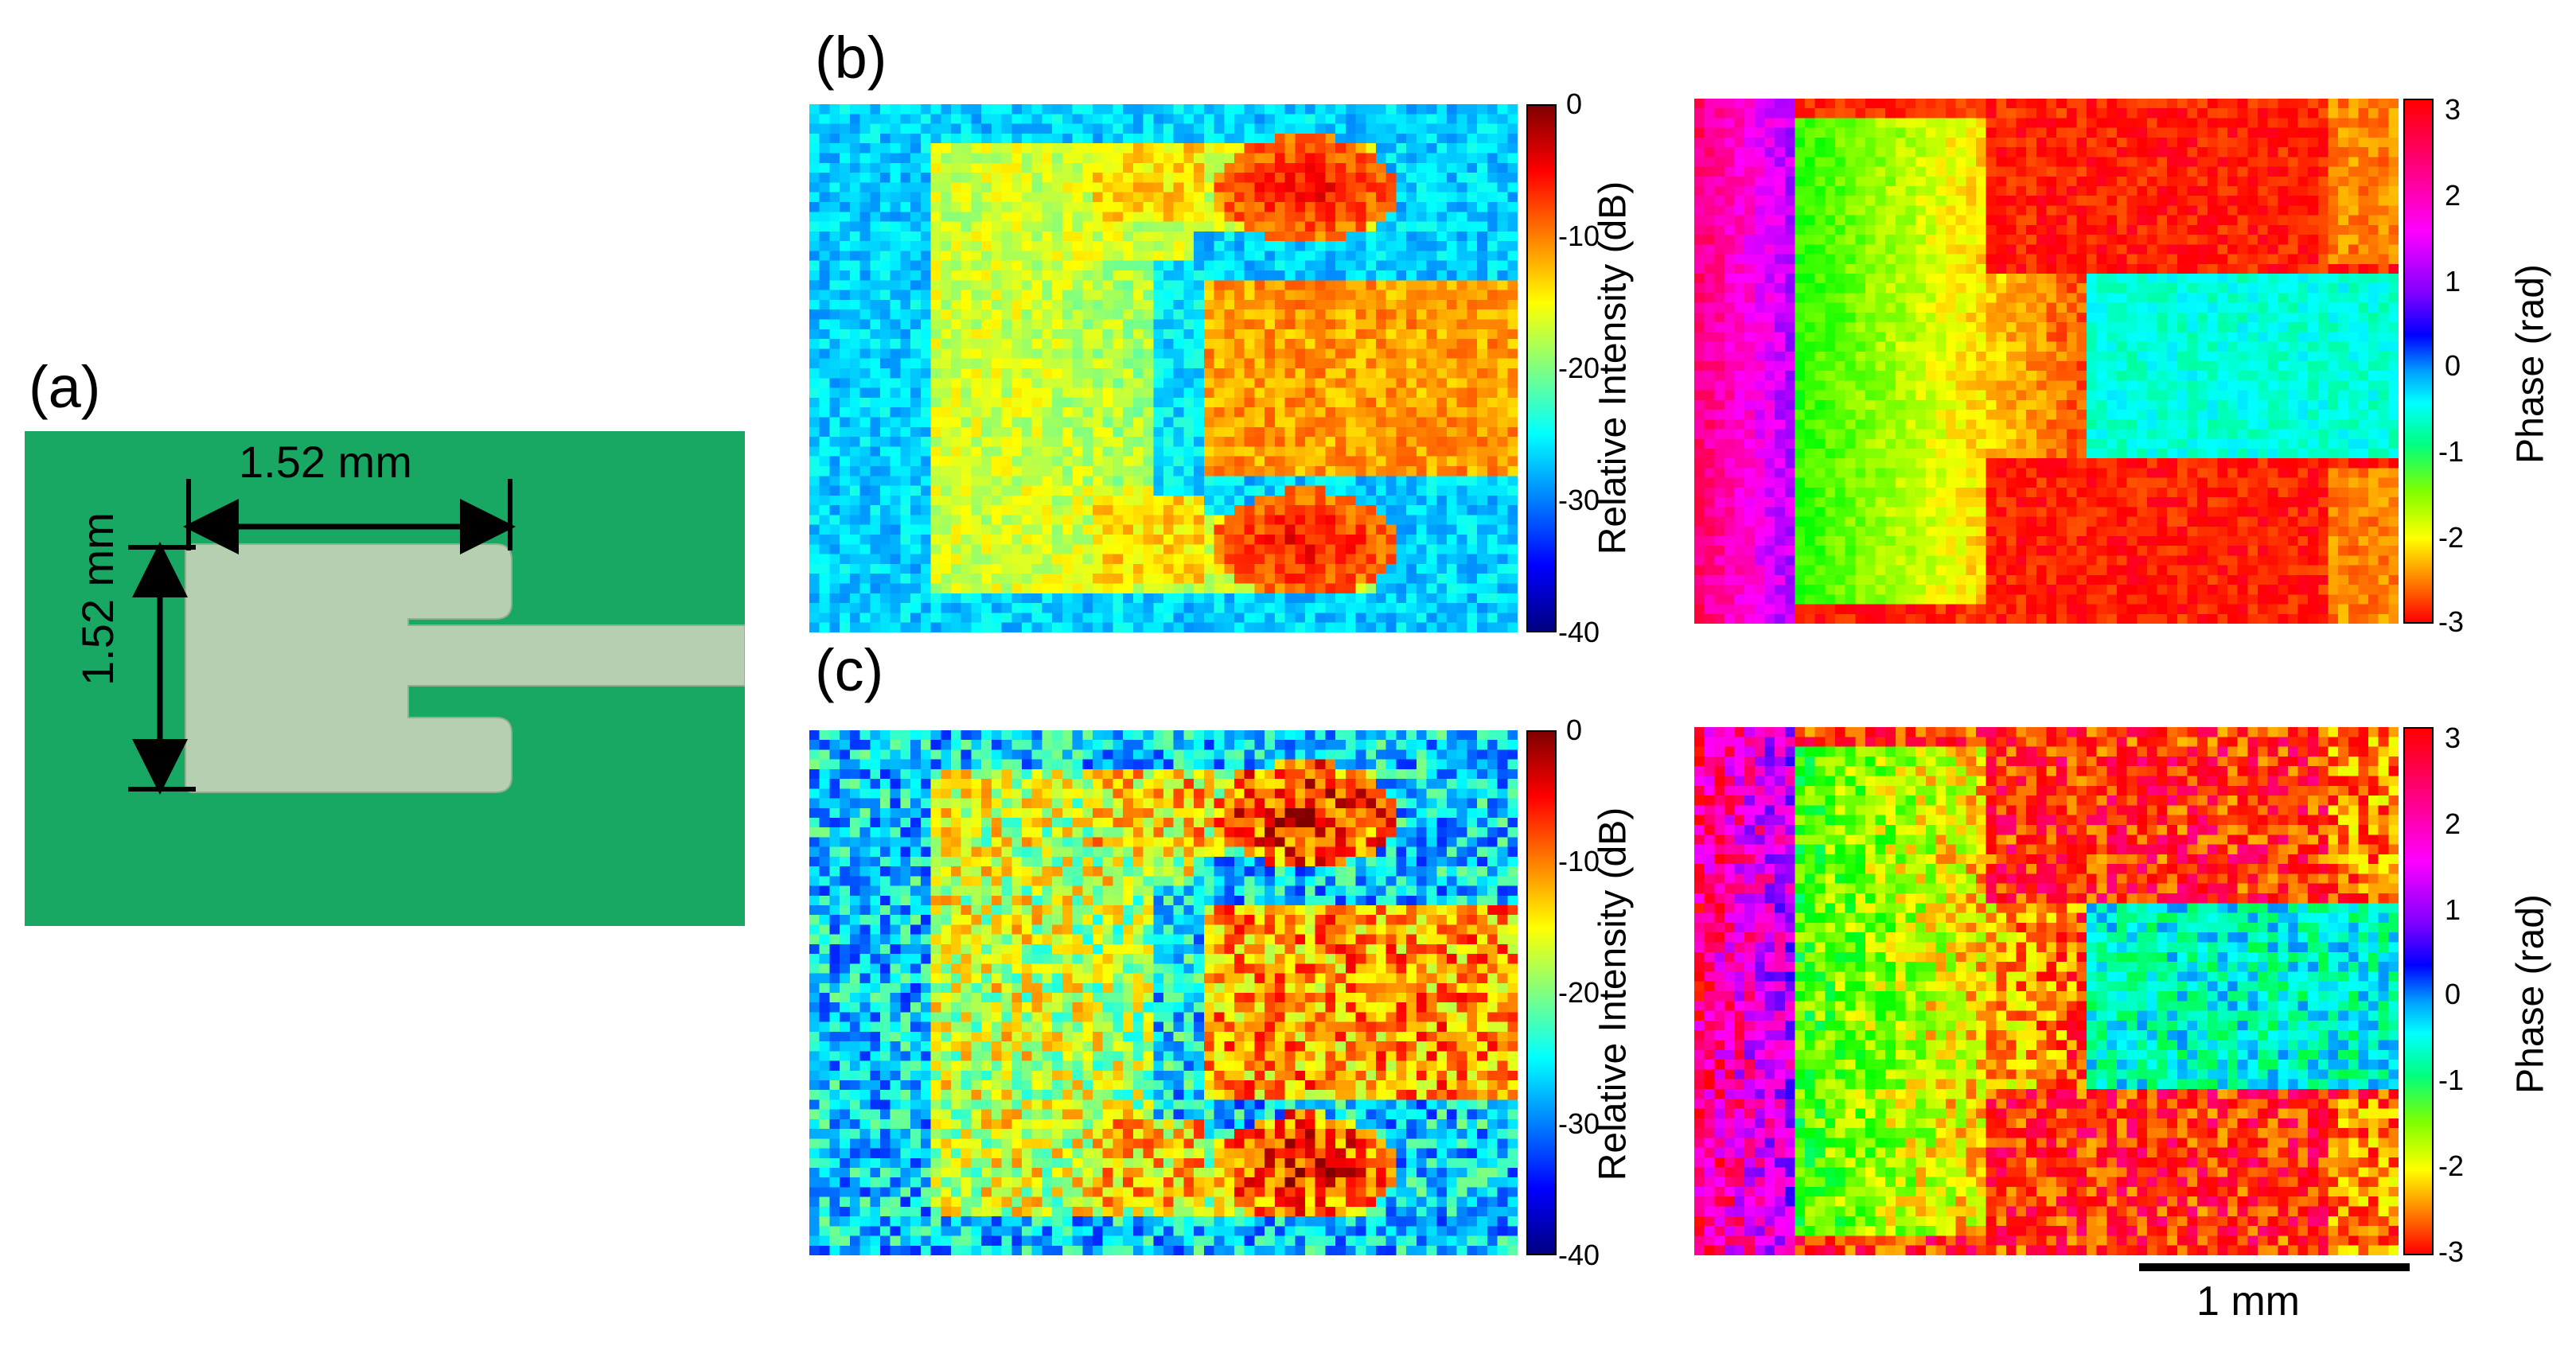 Image resolution: width=2576 pixels, height=1346 pixels. What do you see at coordinates (849, 670) in the screenshot?
I see `panel-label-c: (c)` at bounding box center [849, 670].